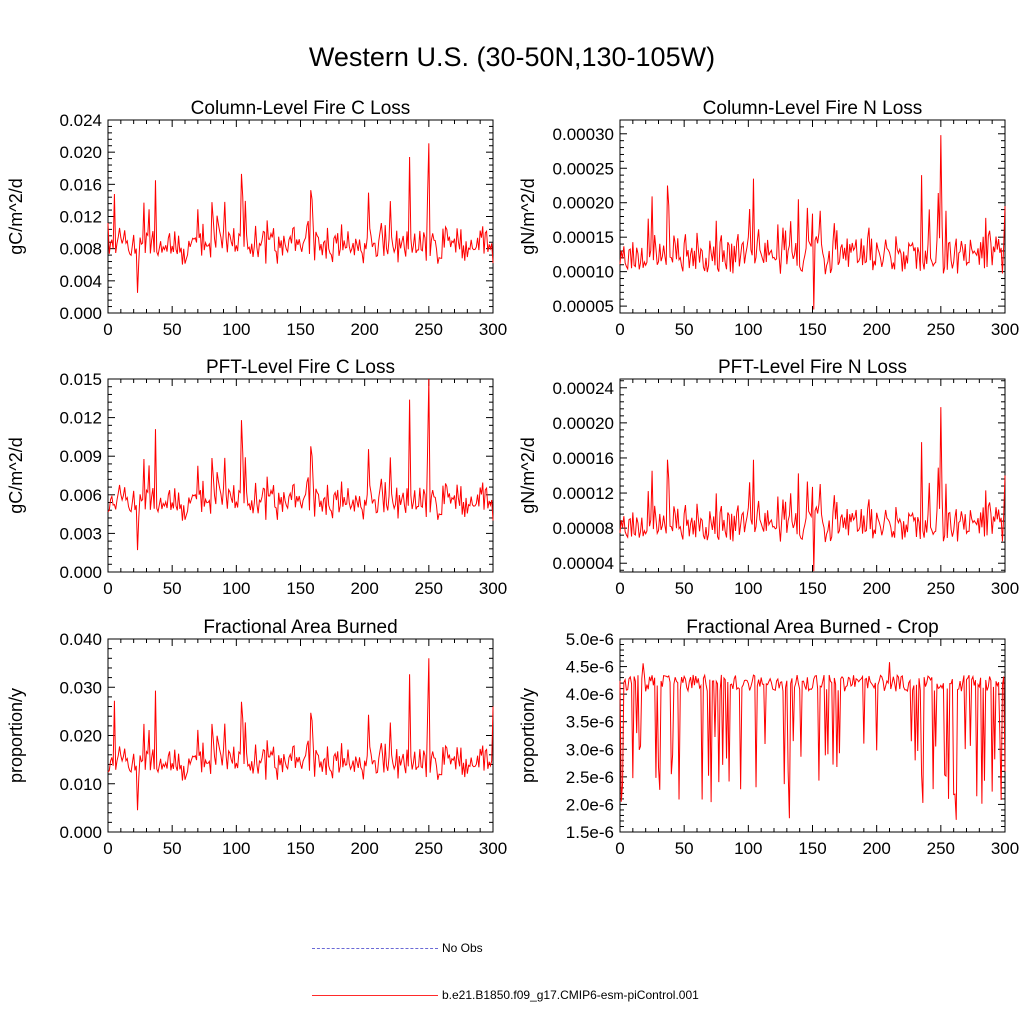  What do you see at coordinates (876, 848) in the screenshot?
I see `x-tick-label-5: 200` at bounding box center [876, 848].